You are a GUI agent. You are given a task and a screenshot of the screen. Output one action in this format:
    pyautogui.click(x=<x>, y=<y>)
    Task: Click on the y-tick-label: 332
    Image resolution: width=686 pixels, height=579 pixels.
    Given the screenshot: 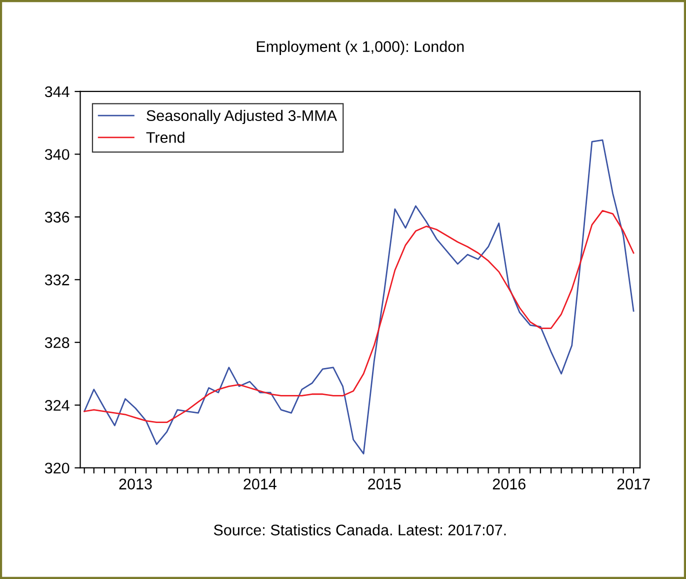 What is the action you would take?
    pyautogui.click(x=57, y=280)
    